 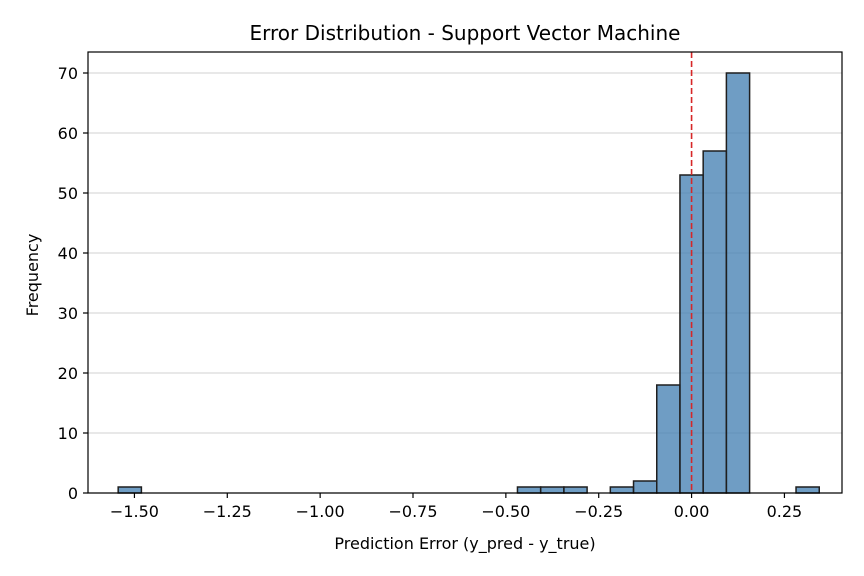 What do you see at coordinates (412, 511) in the screenshot?
I see `x-tick-label: −0.75` at bounding box center [412, 511].